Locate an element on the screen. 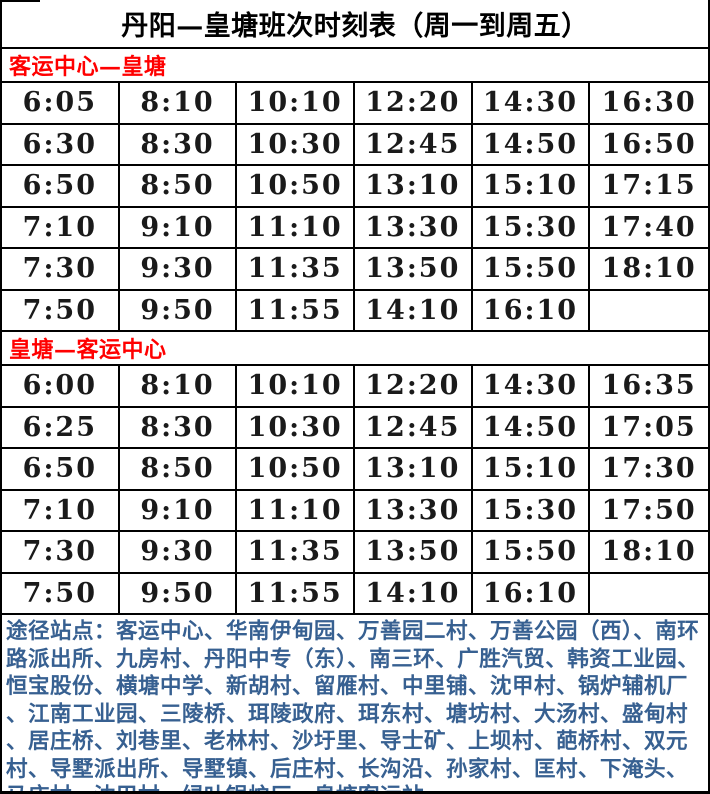 This screenshot has width=710, height=794. time-cell: 17:40 is located at coordinates (649, 227).